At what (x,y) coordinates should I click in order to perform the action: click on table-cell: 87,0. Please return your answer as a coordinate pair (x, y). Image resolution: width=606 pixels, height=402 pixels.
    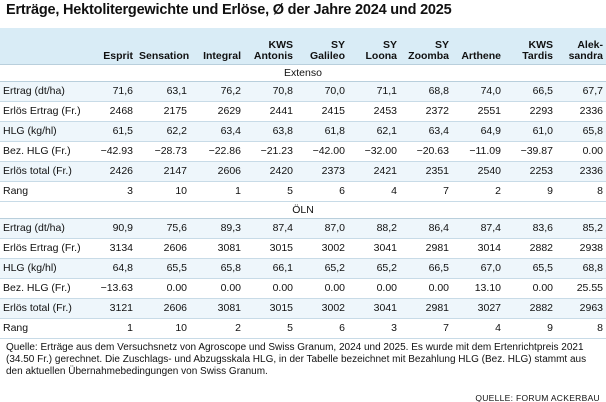
    Looking at the image, I should click on (322, 228).